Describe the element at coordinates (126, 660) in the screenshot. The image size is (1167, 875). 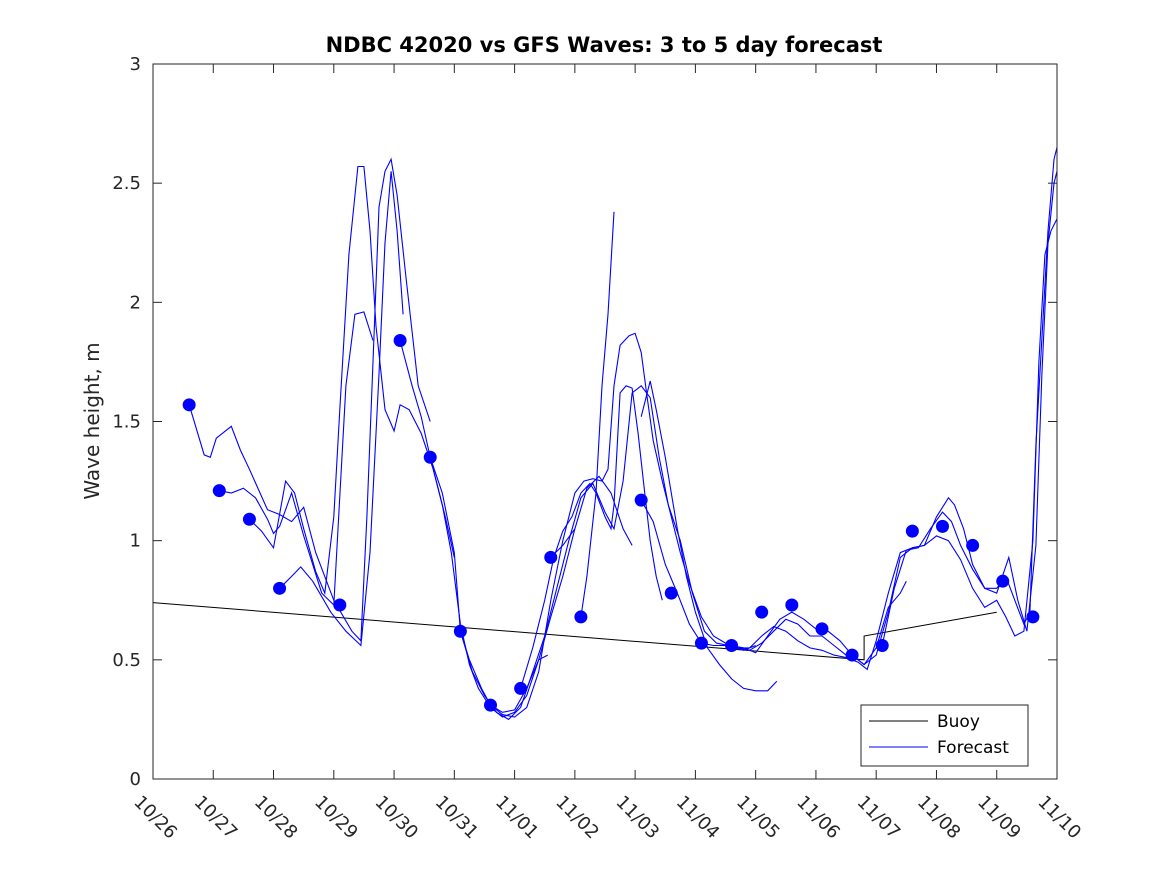
I see `y-tick-label: 0.5` at that location.